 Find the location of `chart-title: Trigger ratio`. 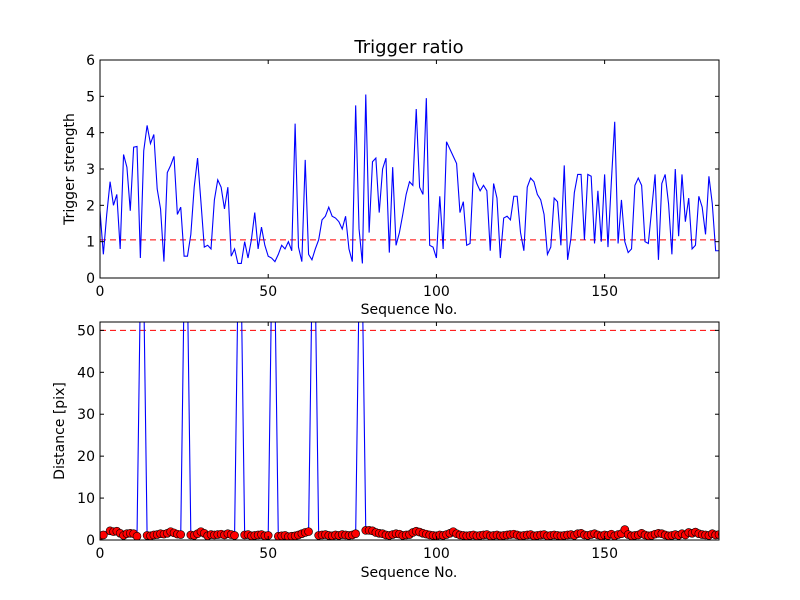

chart-title: Trigger ratio is located at coordinates (408, 47).